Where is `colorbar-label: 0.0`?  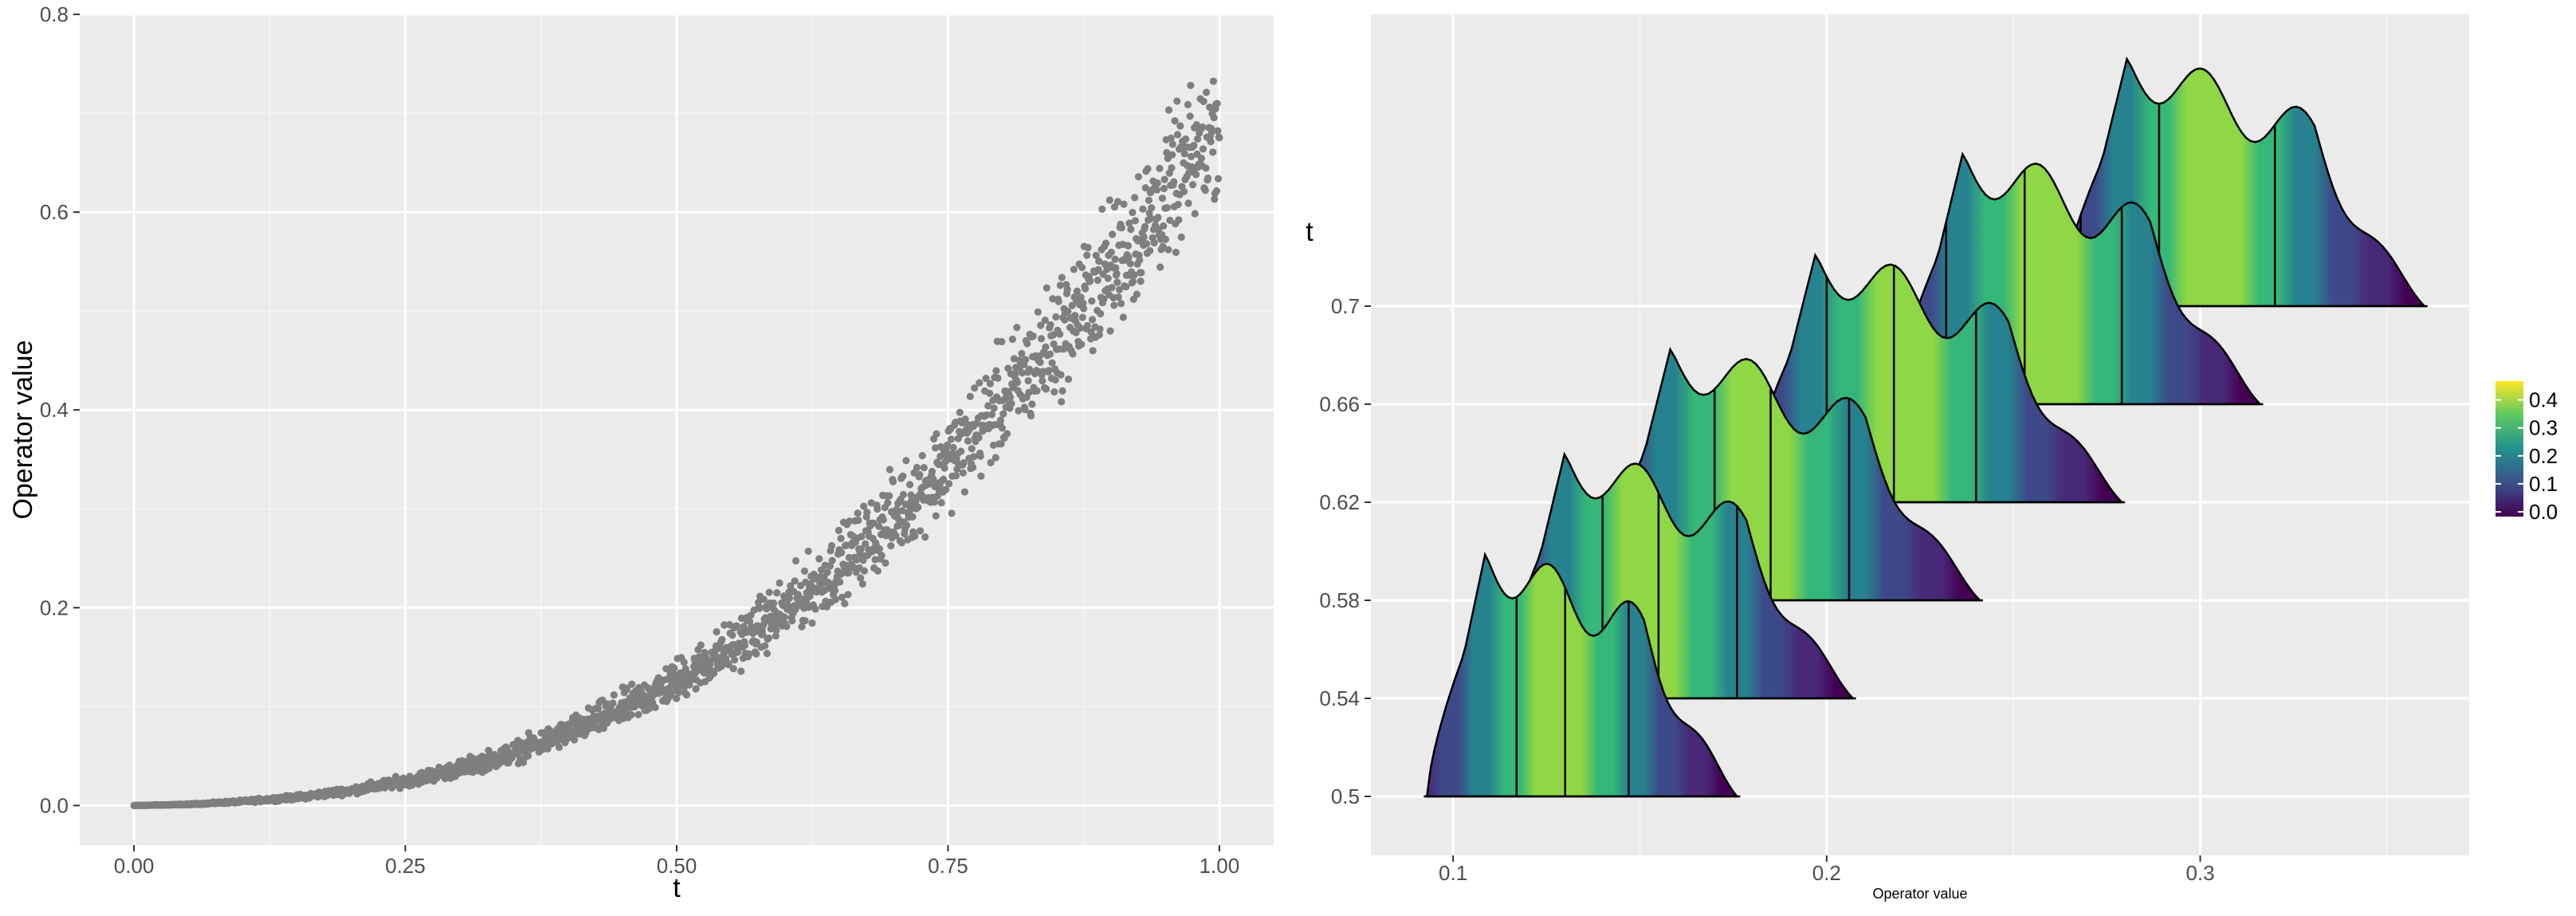 colorbar-label: 0.0 is located at coordinates (2543, 512).